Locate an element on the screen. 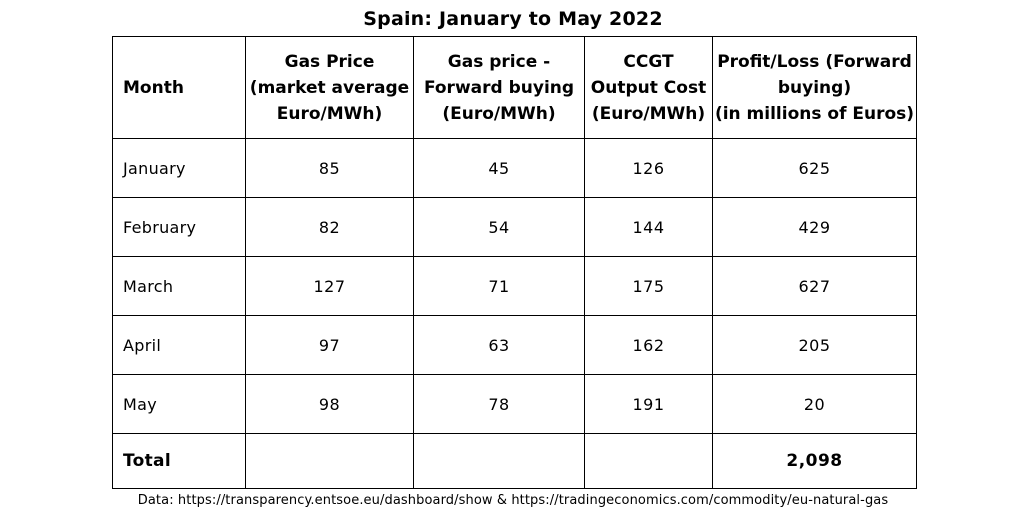  month-cell: February is located at coordinates (179, 227).